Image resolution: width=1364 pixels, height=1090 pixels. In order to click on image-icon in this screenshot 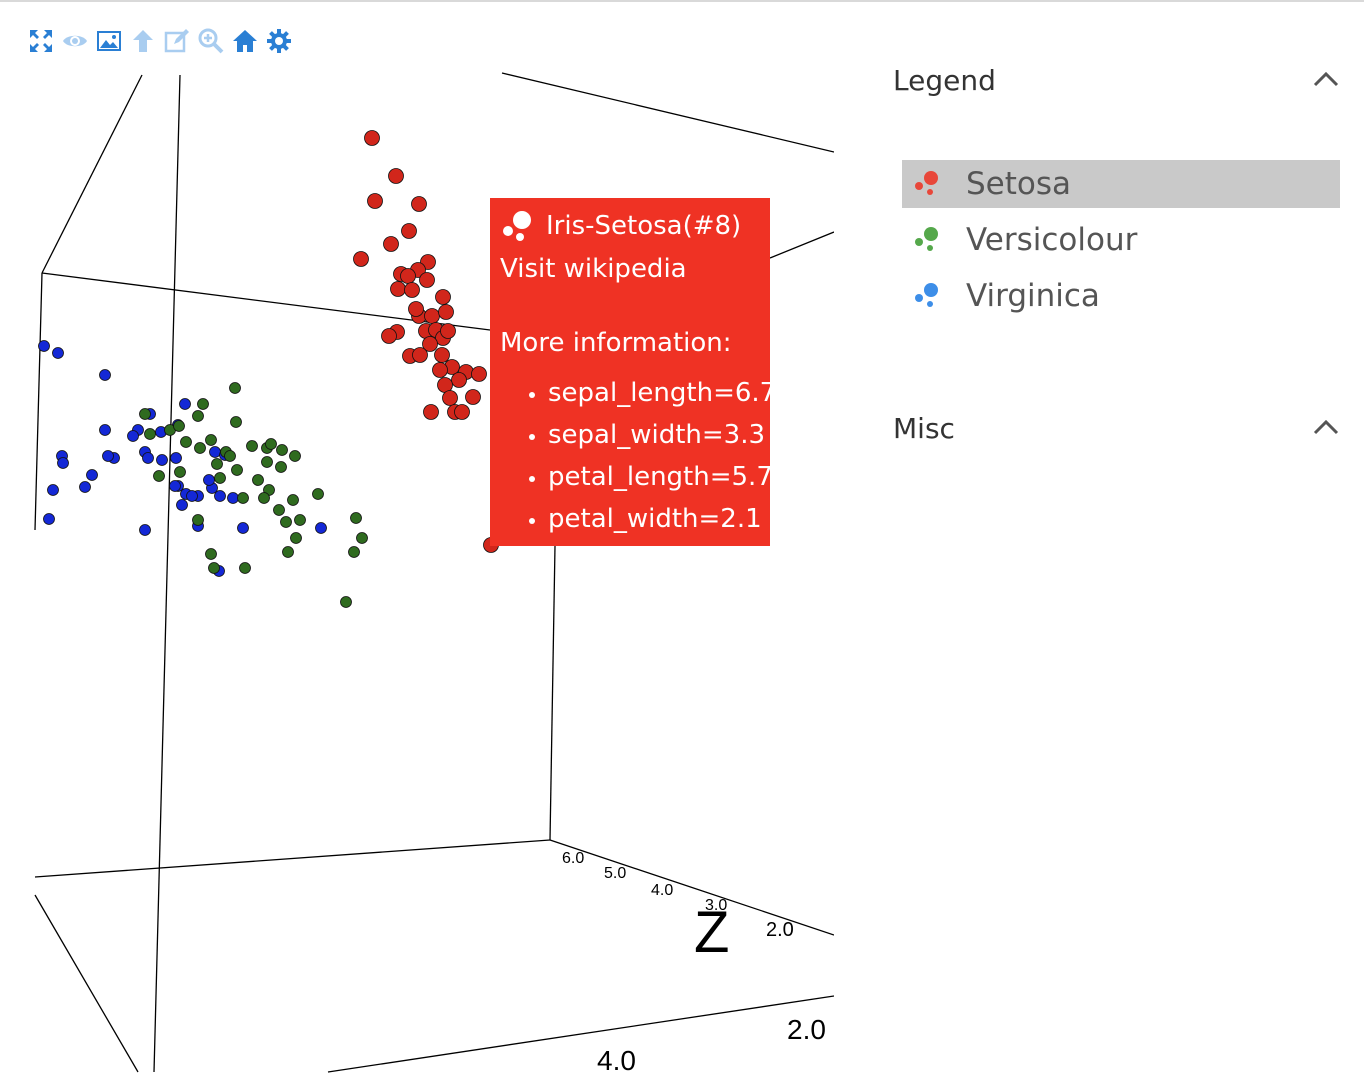, I will do `click(109, 41)`.